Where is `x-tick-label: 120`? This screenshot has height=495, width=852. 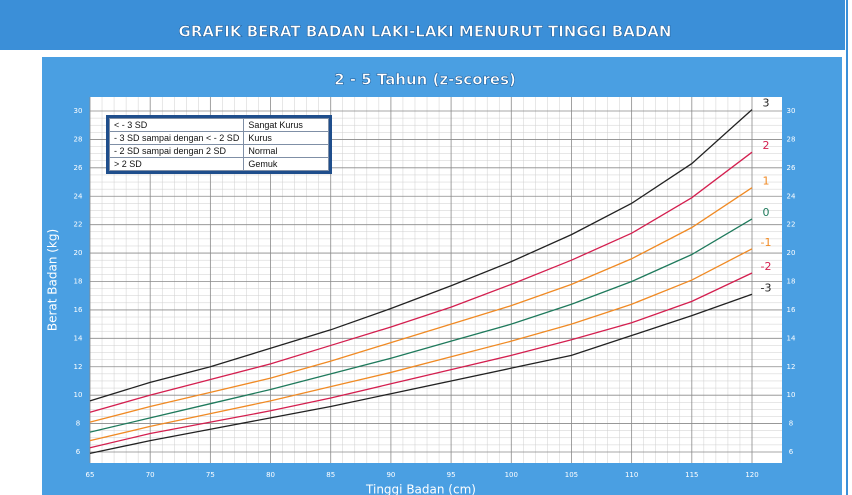
x-tick-label: 120 is located at coordinates (751, 475).